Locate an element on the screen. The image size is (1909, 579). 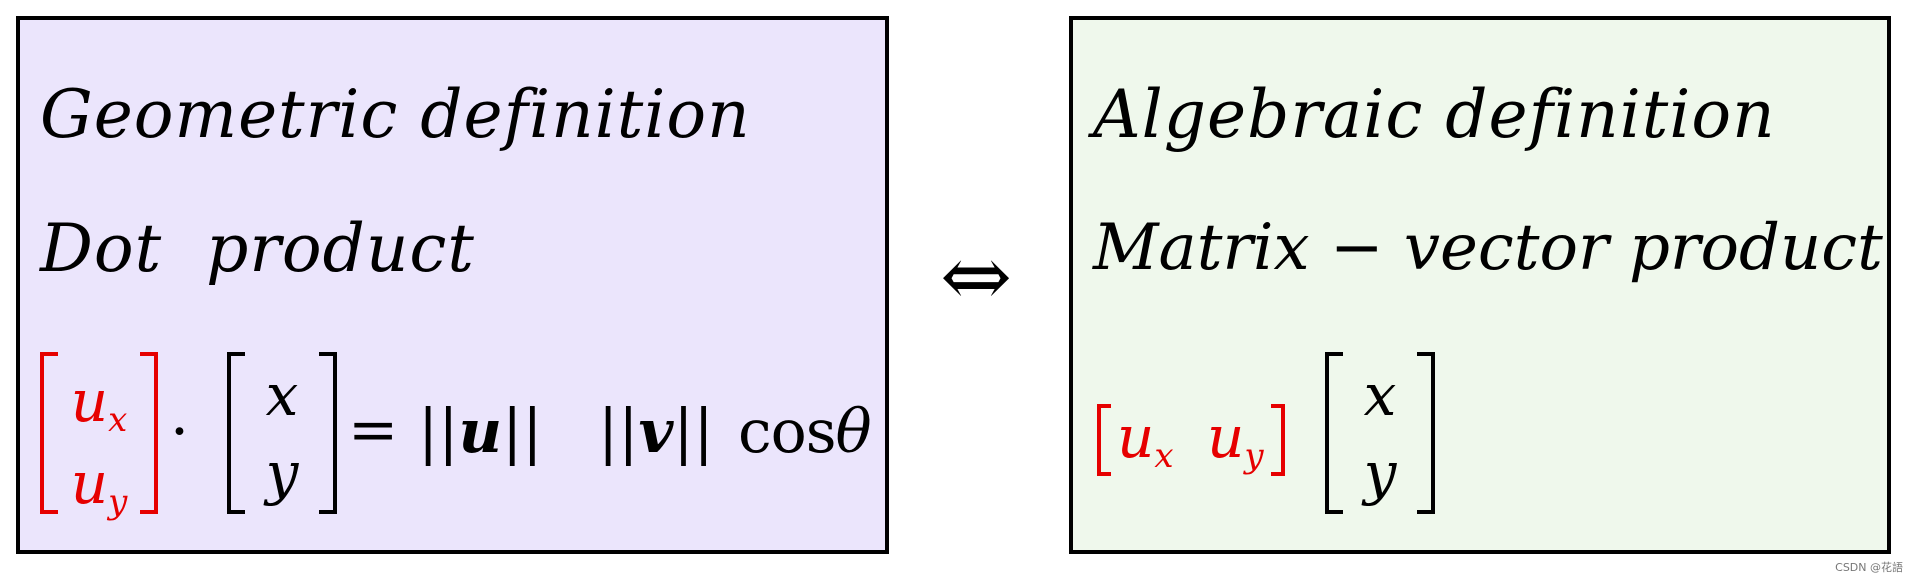
xy-vector-left-bracket is located at coordinates (236, 433).